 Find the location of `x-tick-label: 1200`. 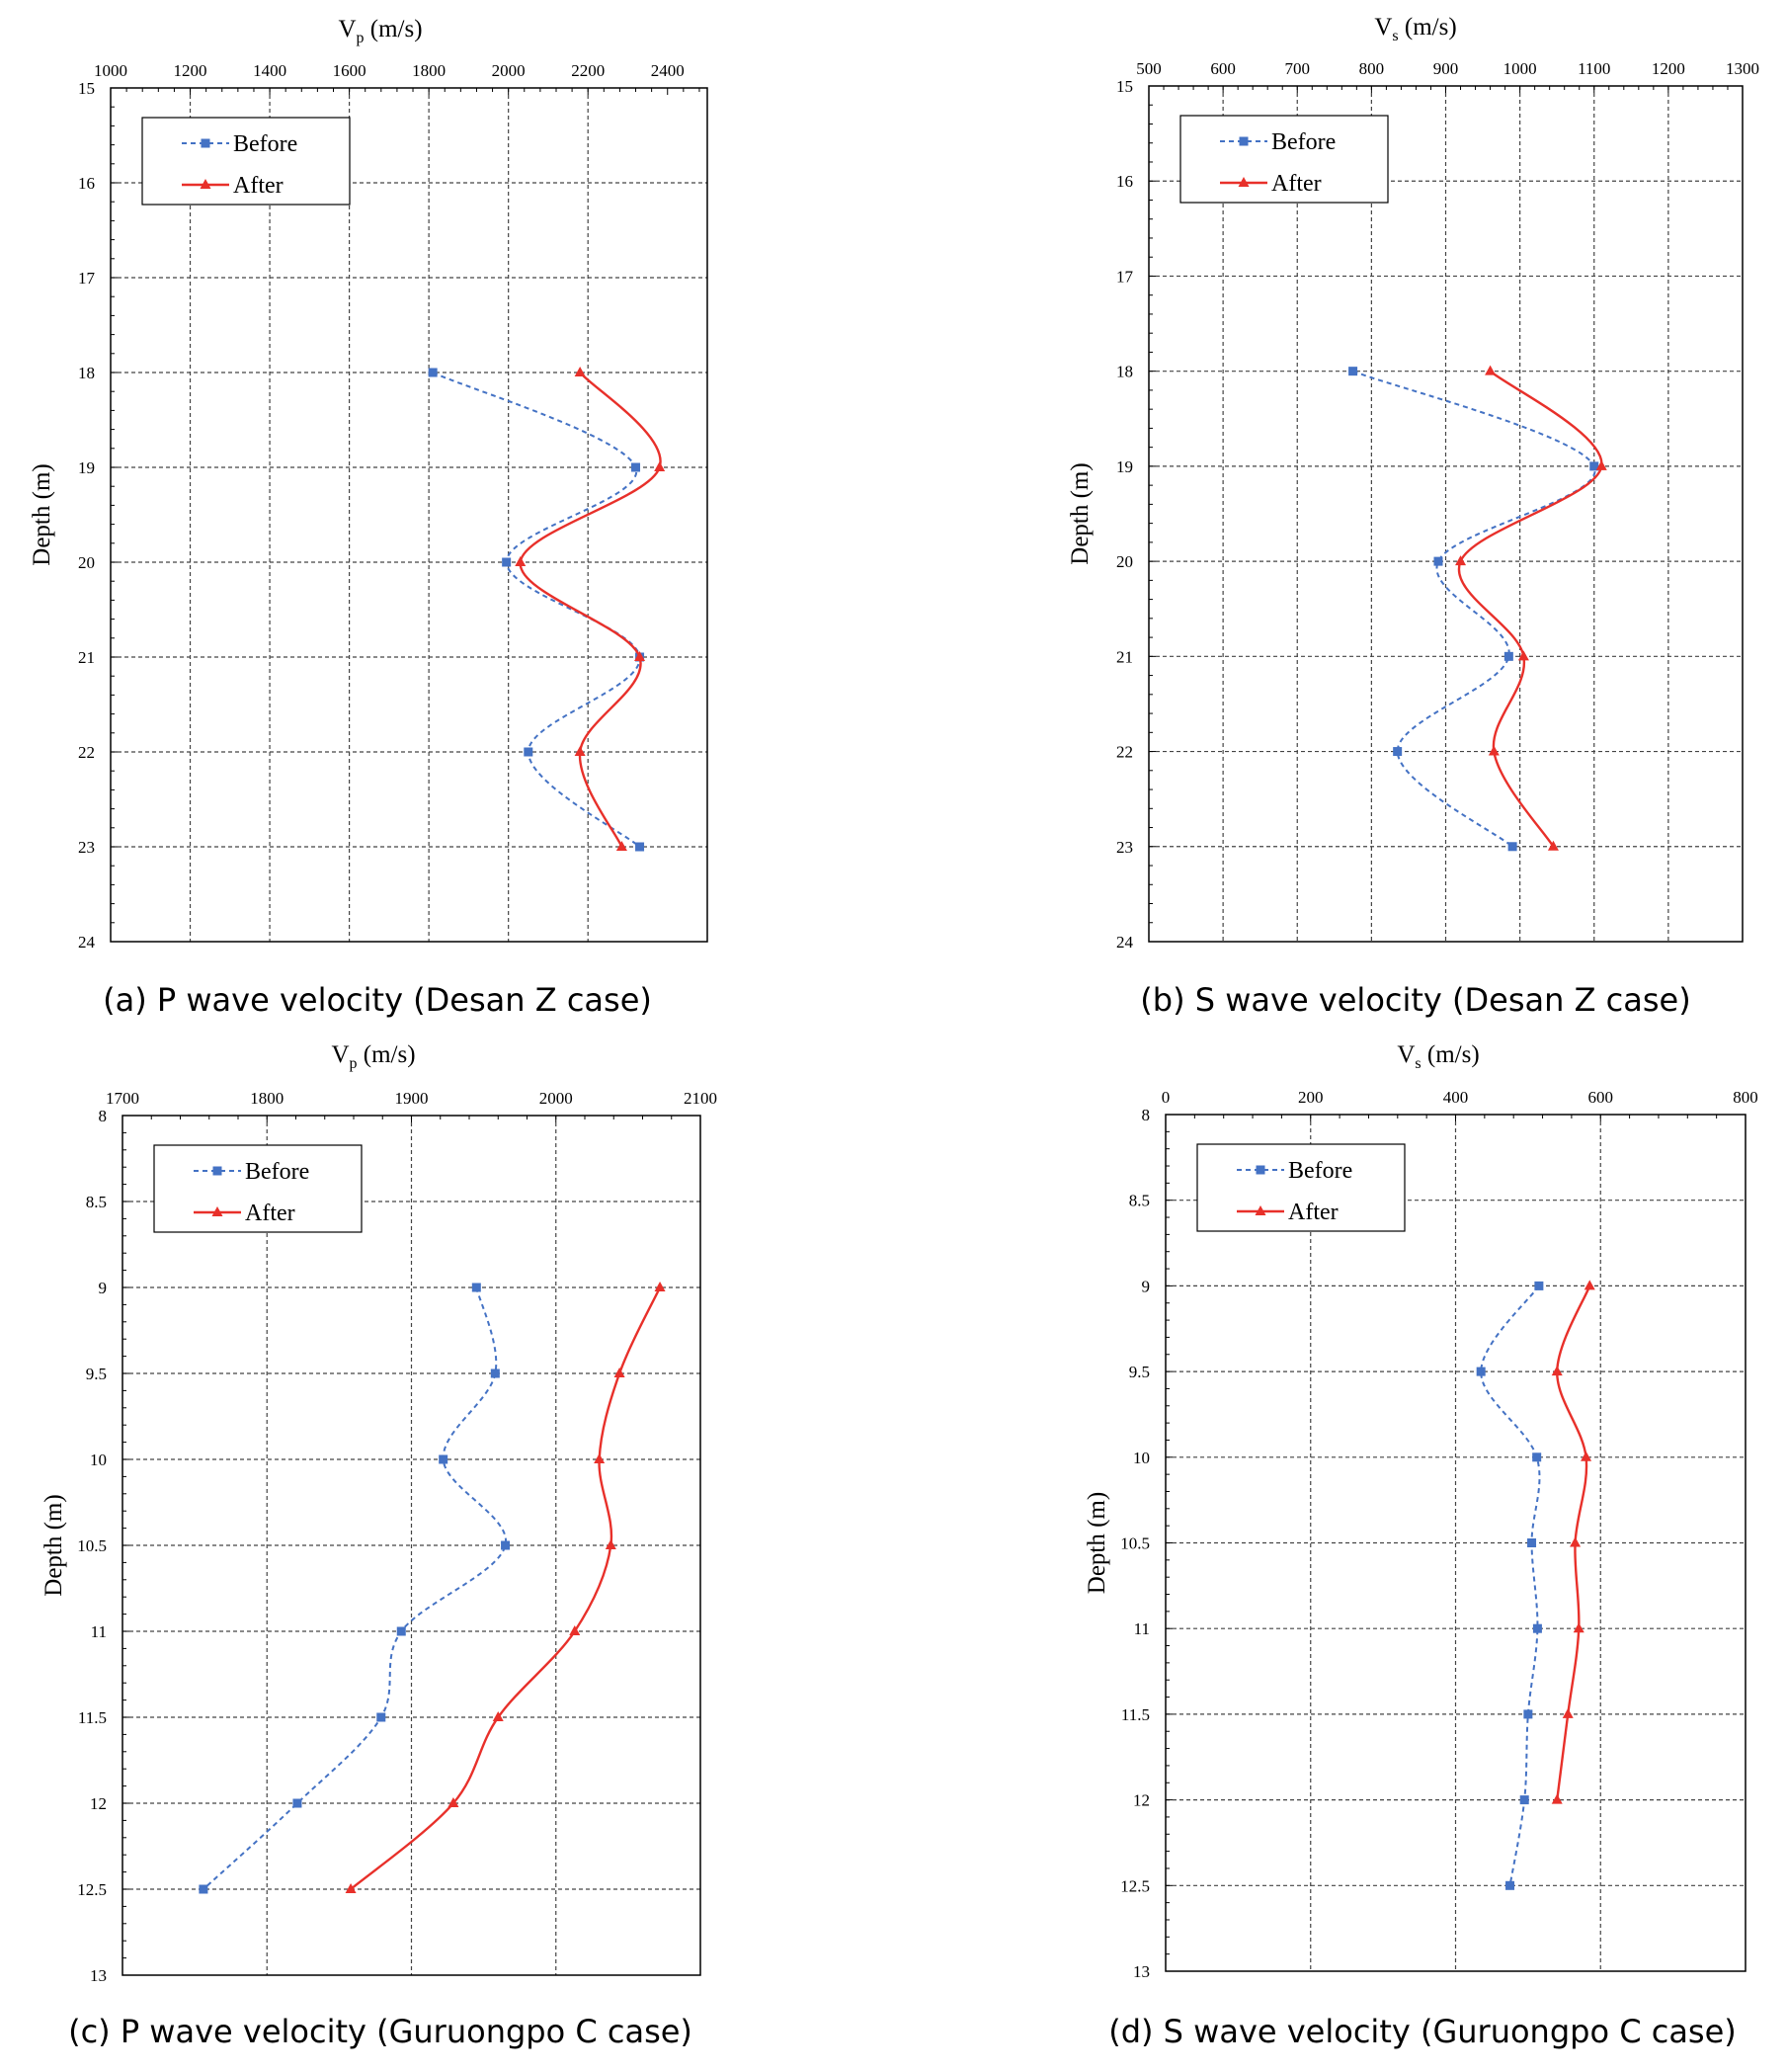

x-tick-label: 1200 is located at coordinates (190, 70).